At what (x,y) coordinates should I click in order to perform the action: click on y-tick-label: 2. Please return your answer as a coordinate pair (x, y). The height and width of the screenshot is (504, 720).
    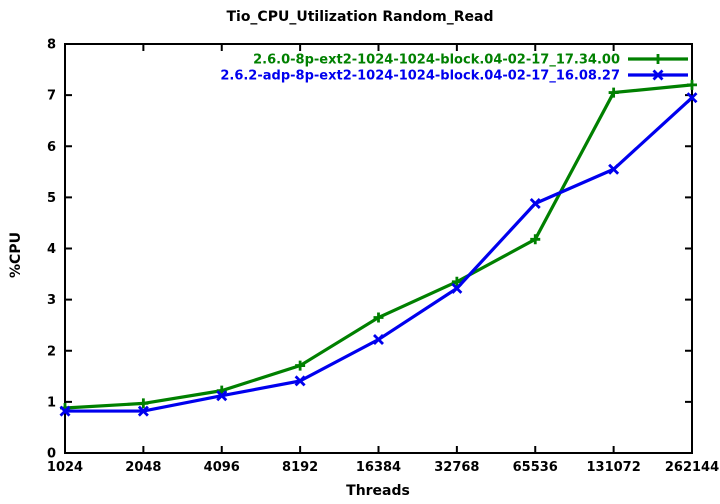
    Looking at the image, I should click on (51, 351).